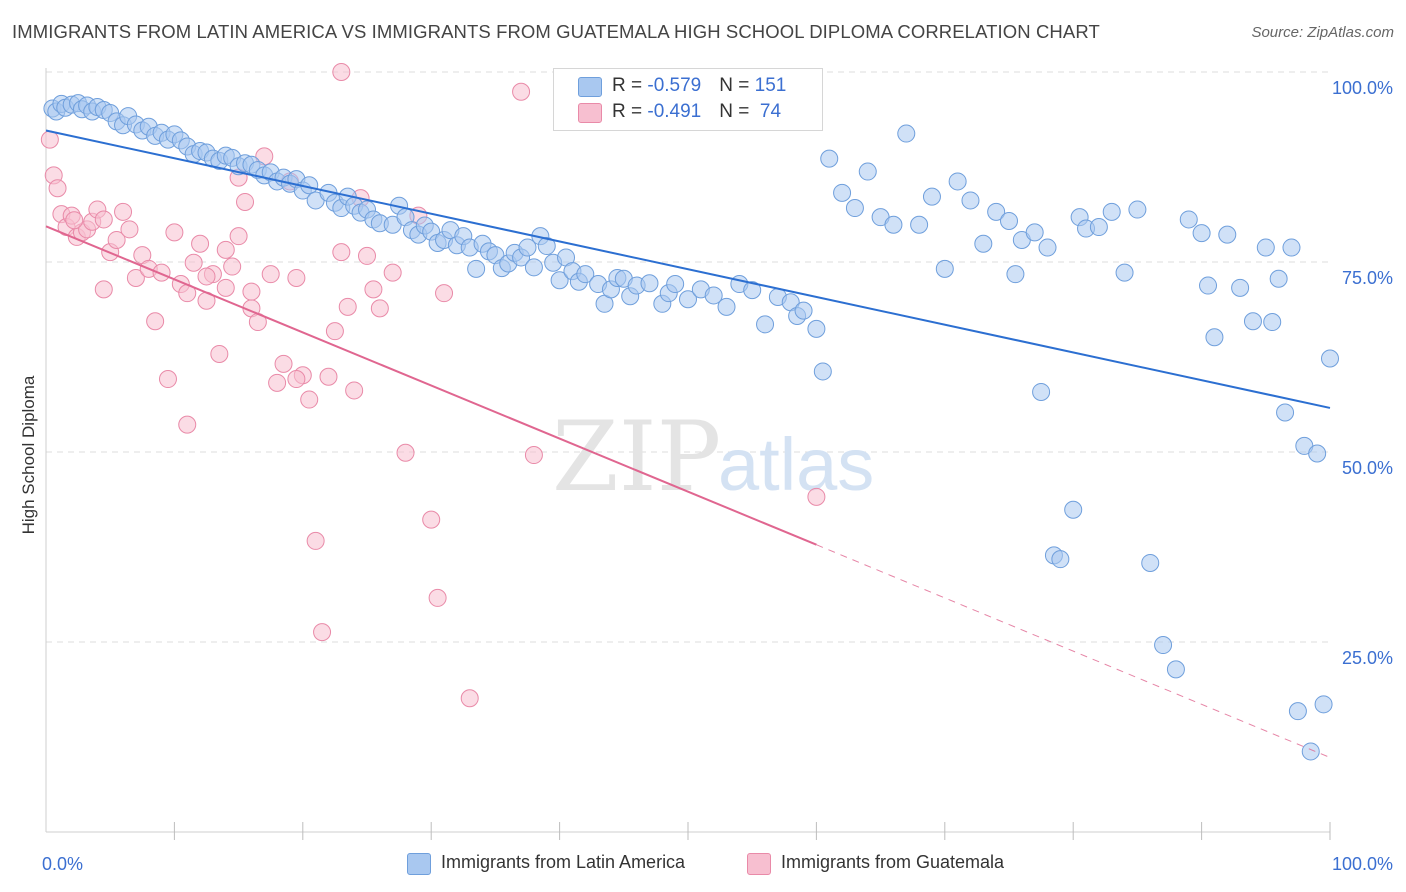 The image size is (1406, 892). What do you see at coordinates (590, 113) in the screenshot?
I see `legend-swatch-guatemala` at bounding box center [590, 113].